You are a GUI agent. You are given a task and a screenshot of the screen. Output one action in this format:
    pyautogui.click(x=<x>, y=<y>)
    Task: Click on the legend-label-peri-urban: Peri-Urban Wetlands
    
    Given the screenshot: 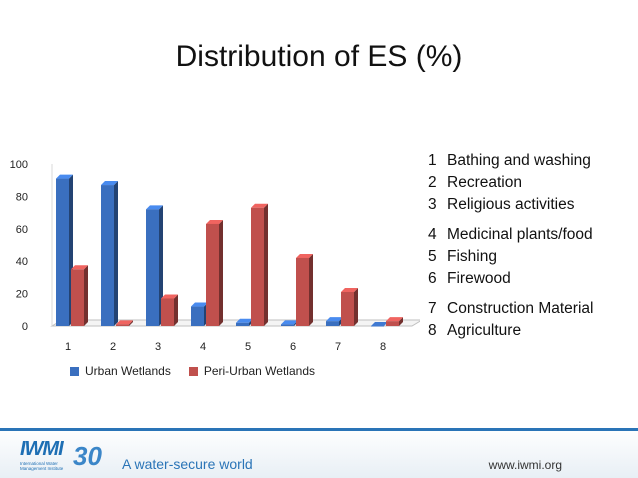 What is the action you would take?
    pyautogui.click(x=259, y=371)
    